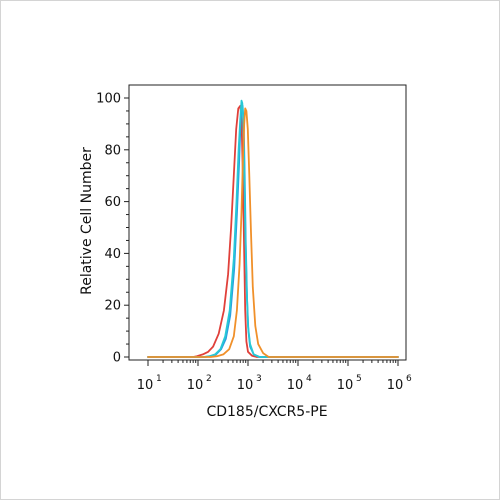 The image size is (500, 501). I want to click on y-tick-label: 0, so click(117, 358).